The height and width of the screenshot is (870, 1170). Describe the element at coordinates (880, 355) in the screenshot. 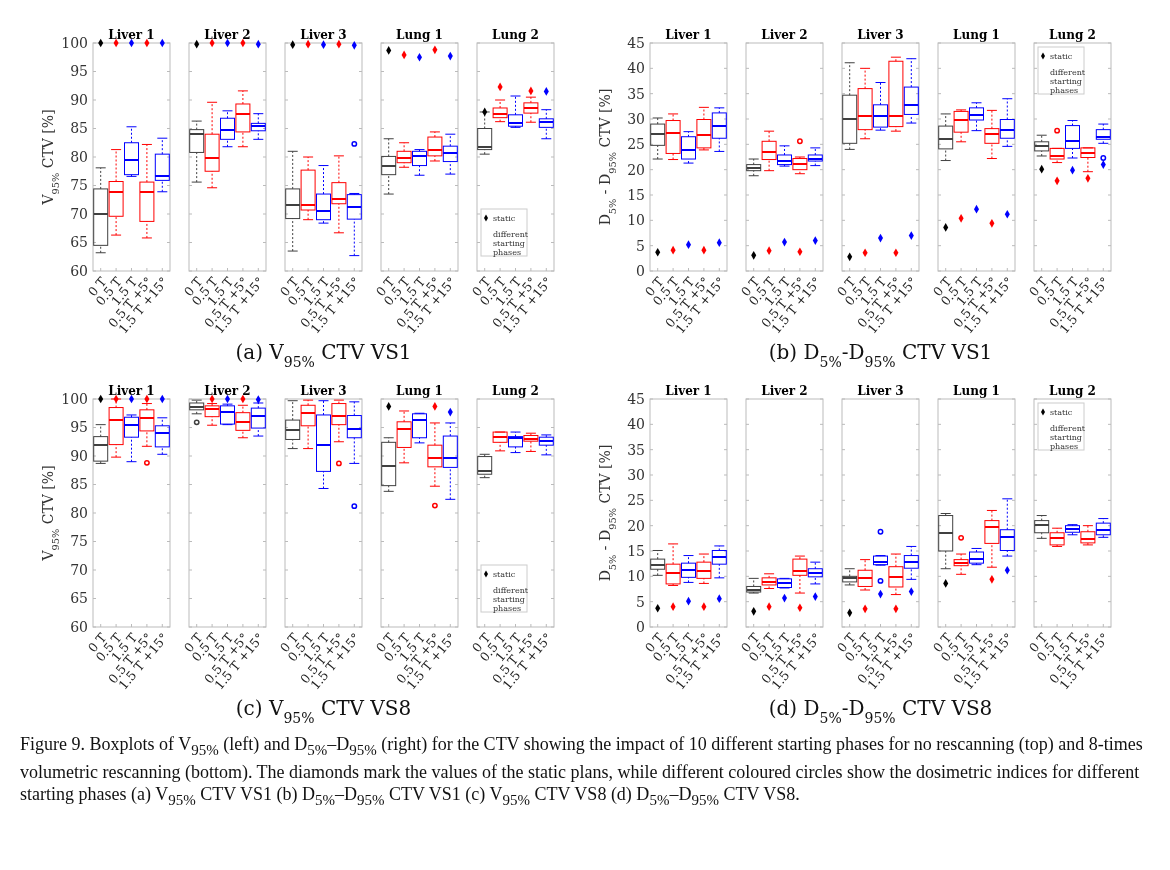

I see `text: (b) D$_{5%}$-D$_{95%}$ CTV VS1` at that location.